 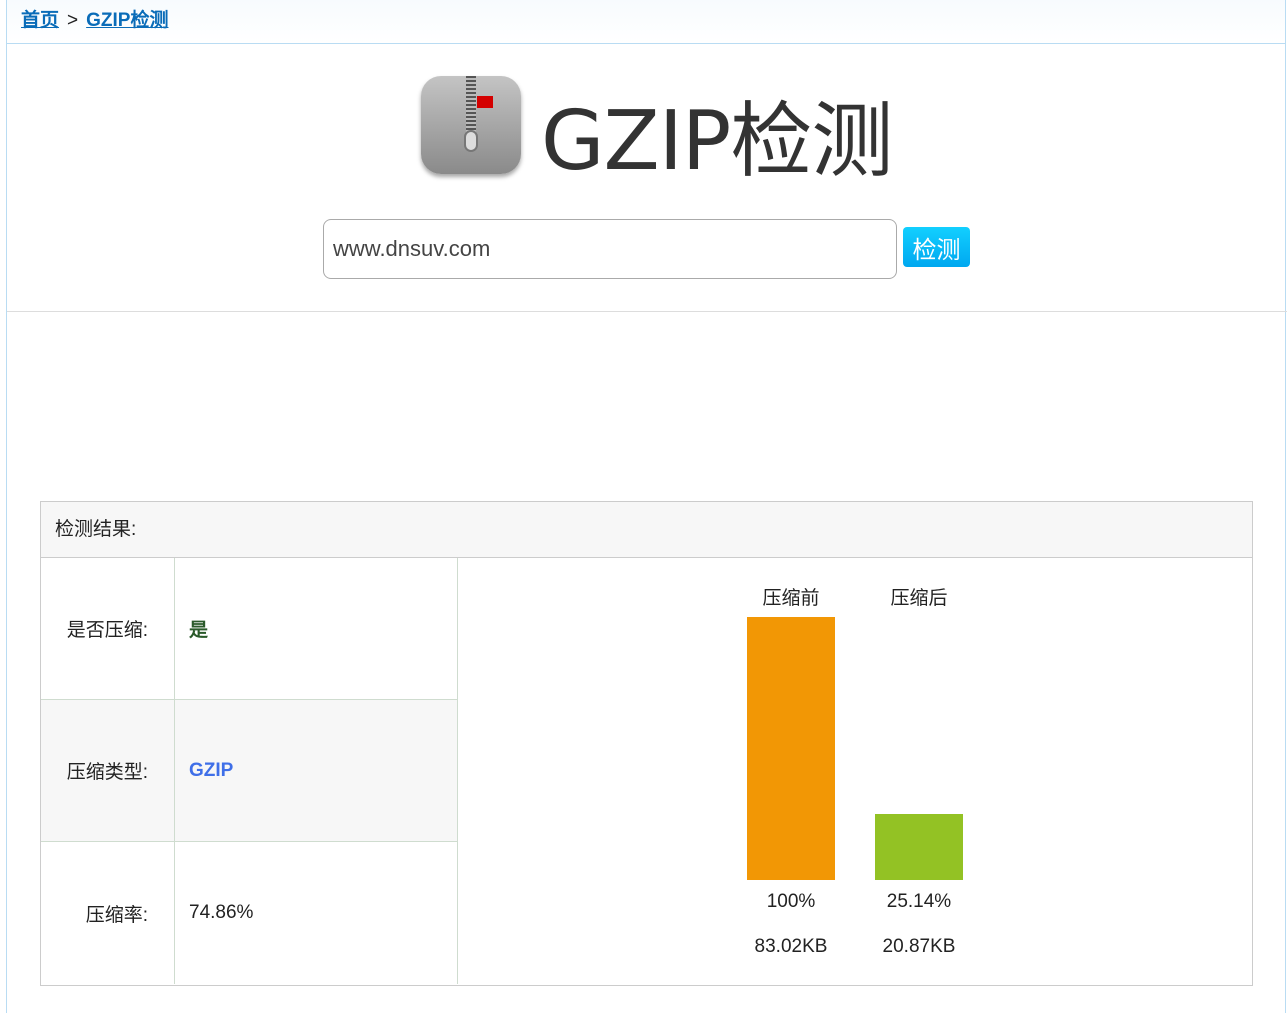 What do you see at coordinates (717, 141) in the screenshot?
I see `page-title: GZIP检测` at bounding box center [717, 141].